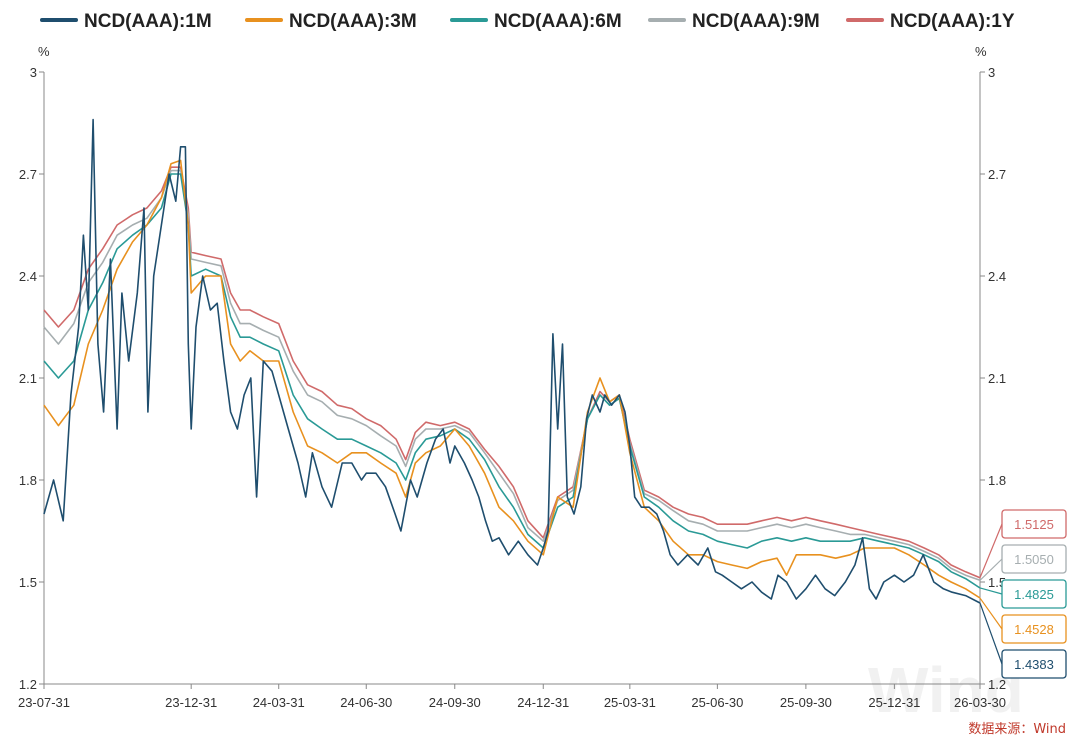  Describe the element at coordinates (980, 702) in the screenshot. I see `x-tick-label: 26-03-30` at that location.